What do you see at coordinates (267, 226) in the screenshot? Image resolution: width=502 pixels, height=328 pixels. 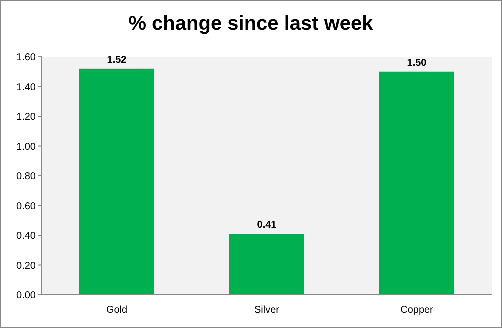 I see `data-label: 0.41` at bounding box center [267, 226].